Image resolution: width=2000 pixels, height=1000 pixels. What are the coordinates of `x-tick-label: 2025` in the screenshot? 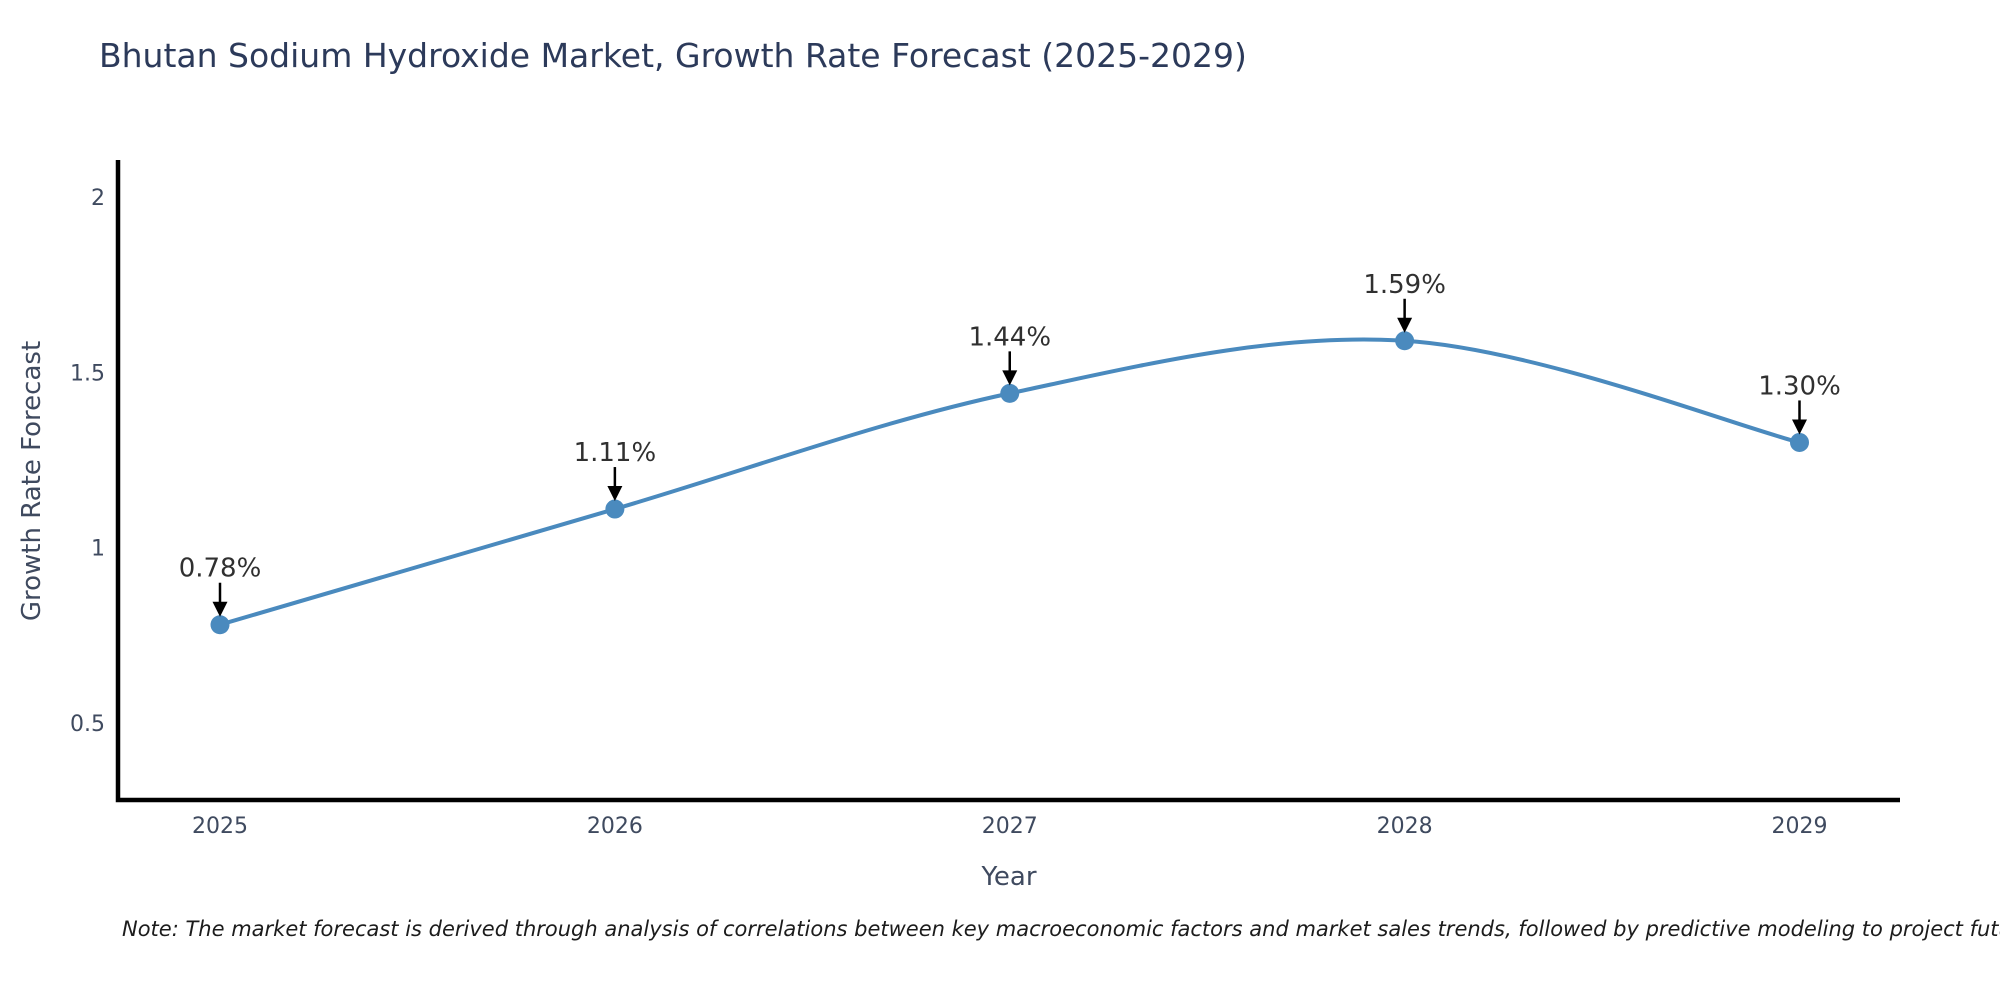 It's located at (220, 826).